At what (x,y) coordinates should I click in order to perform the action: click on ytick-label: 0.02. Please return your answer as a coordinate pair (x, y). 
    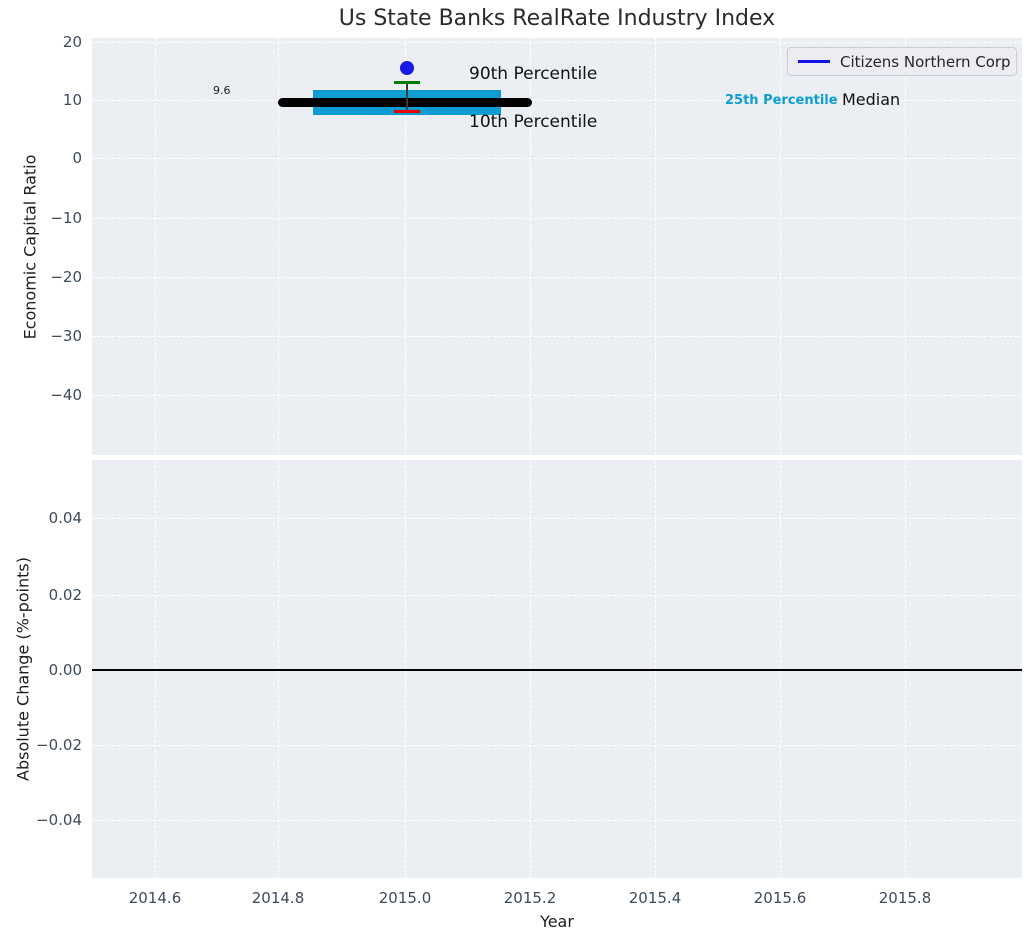
    Looking at the image, I should click on (65, 595).